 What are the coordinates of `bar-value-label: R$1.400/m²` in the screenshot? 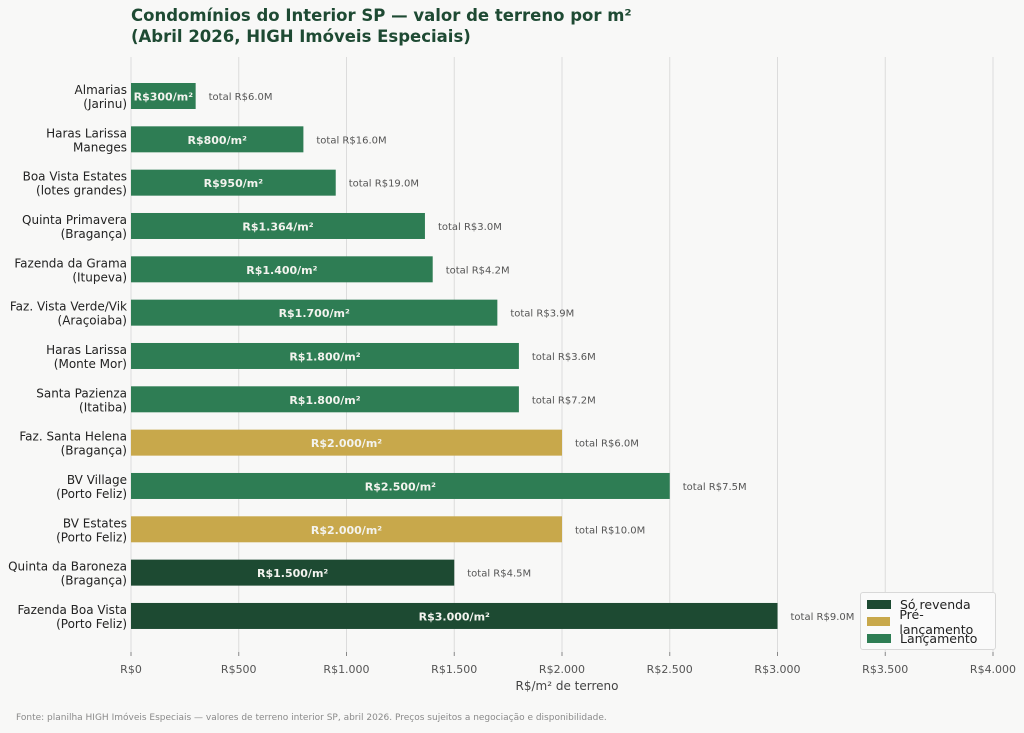 It's located at (281, 270).